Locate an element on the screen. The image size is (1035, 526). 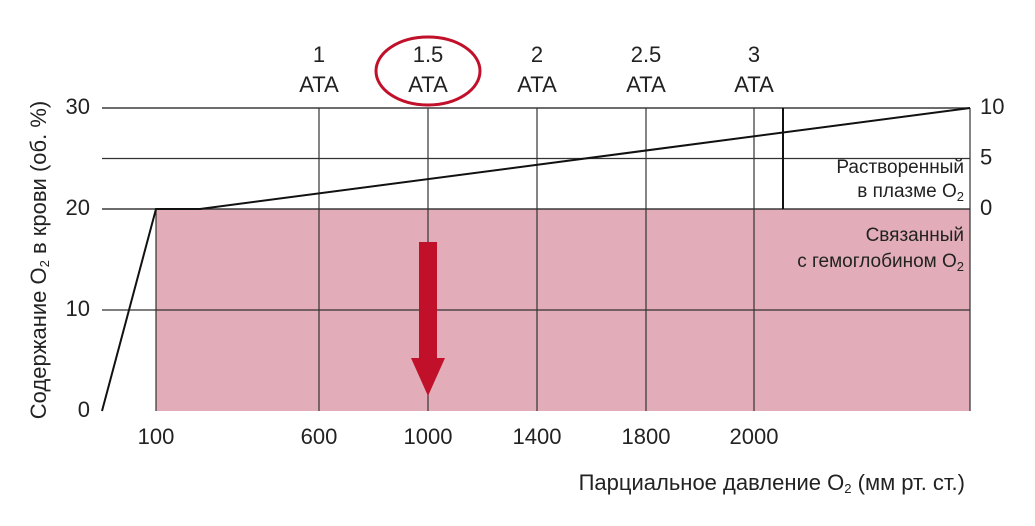
ata-label: 1 is located at coordinates (319, 54).